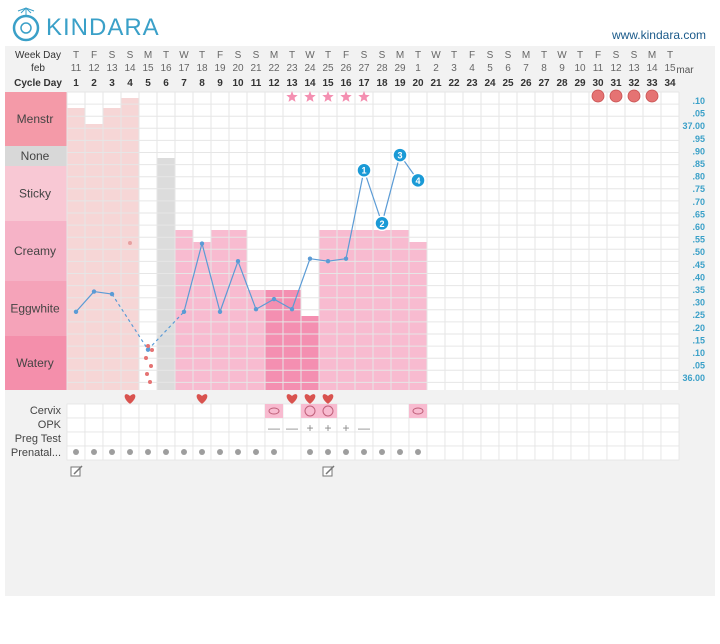 Image resolution: width=720 pixels, height=644 pixels. I want to click on temp-marker: 4, so click(418, 180).